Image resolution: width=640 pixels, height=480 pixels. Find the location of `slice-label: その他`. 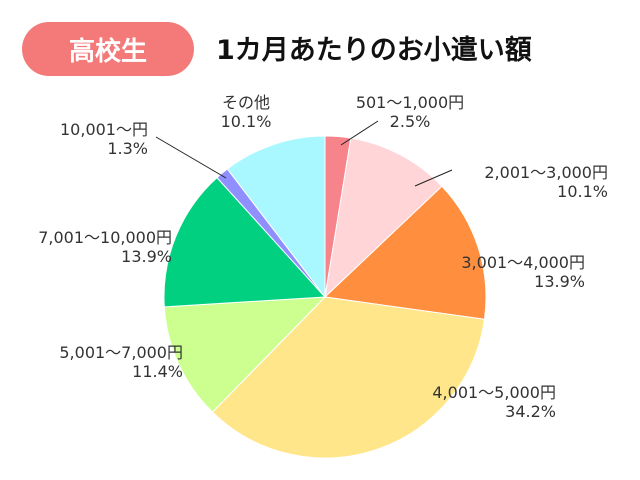

slice-label: その他 is located at coordinates (246, 102).